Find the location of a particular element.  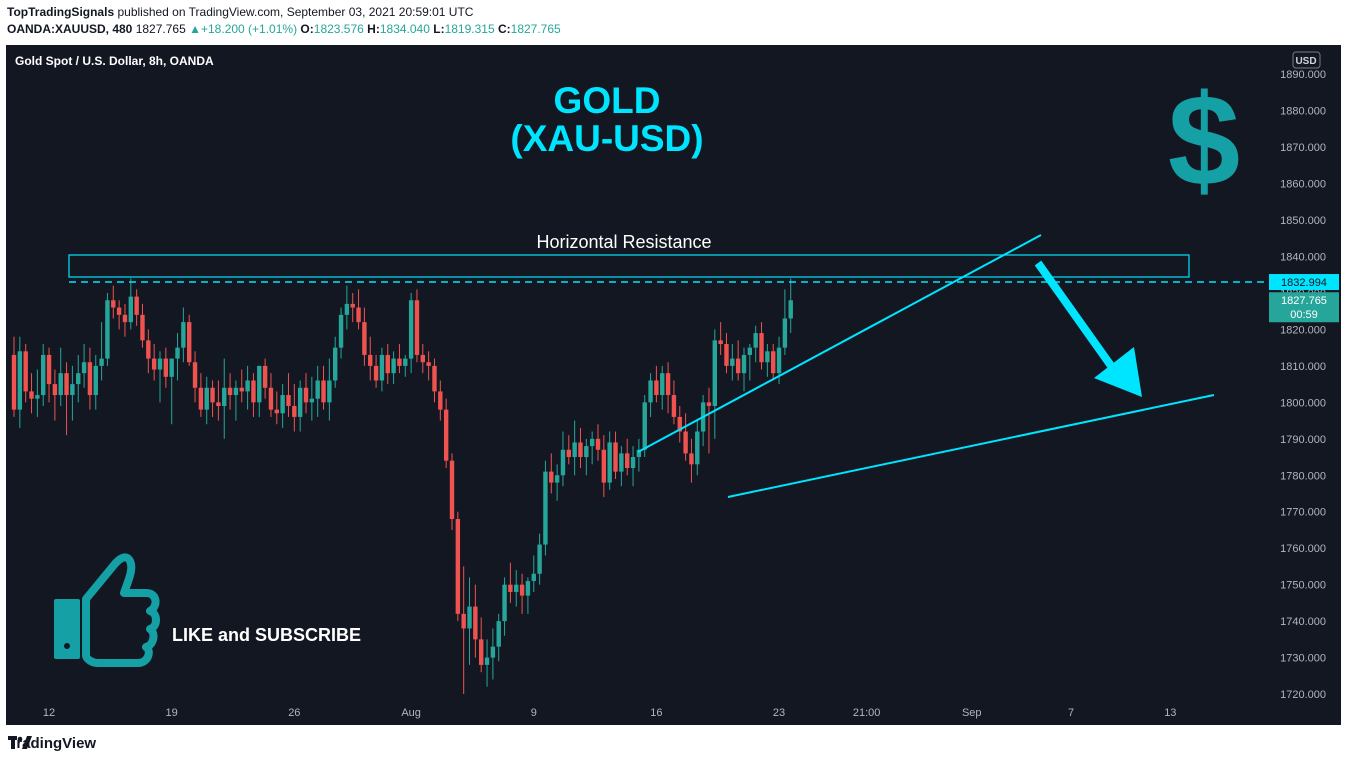

upper-trendline is located at coordinates (839, 343).